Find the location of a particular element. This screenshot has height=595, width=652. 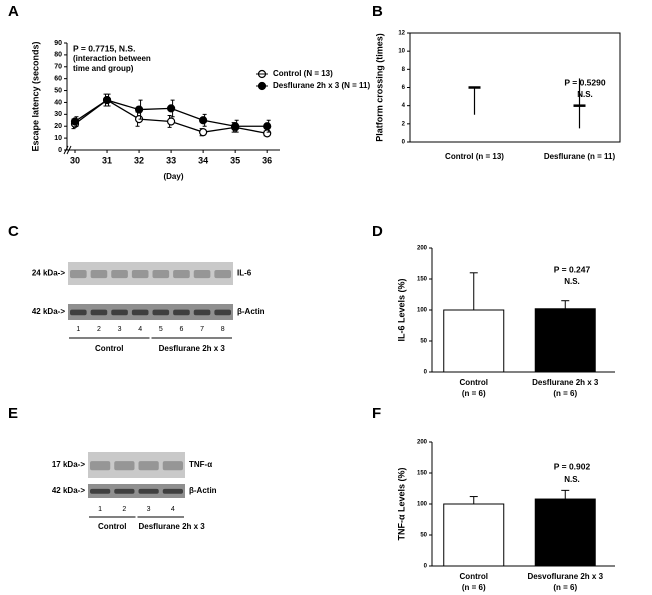

y-tick-label: 60 is located at coordinates (58, 79).